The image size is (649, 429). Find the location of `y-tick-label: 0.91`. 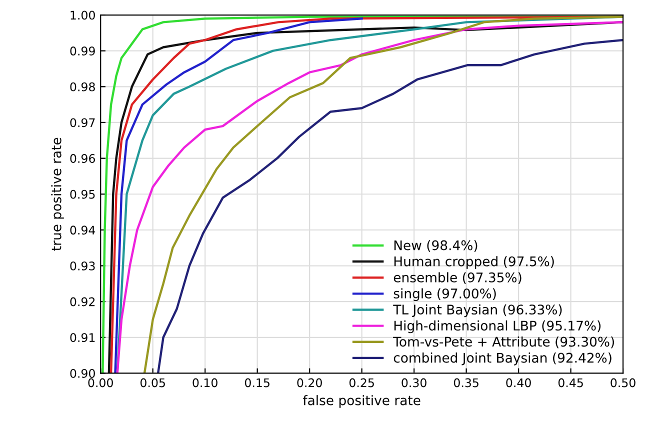

y-tick-label: 0.91 is located at coordinates (82, 337).